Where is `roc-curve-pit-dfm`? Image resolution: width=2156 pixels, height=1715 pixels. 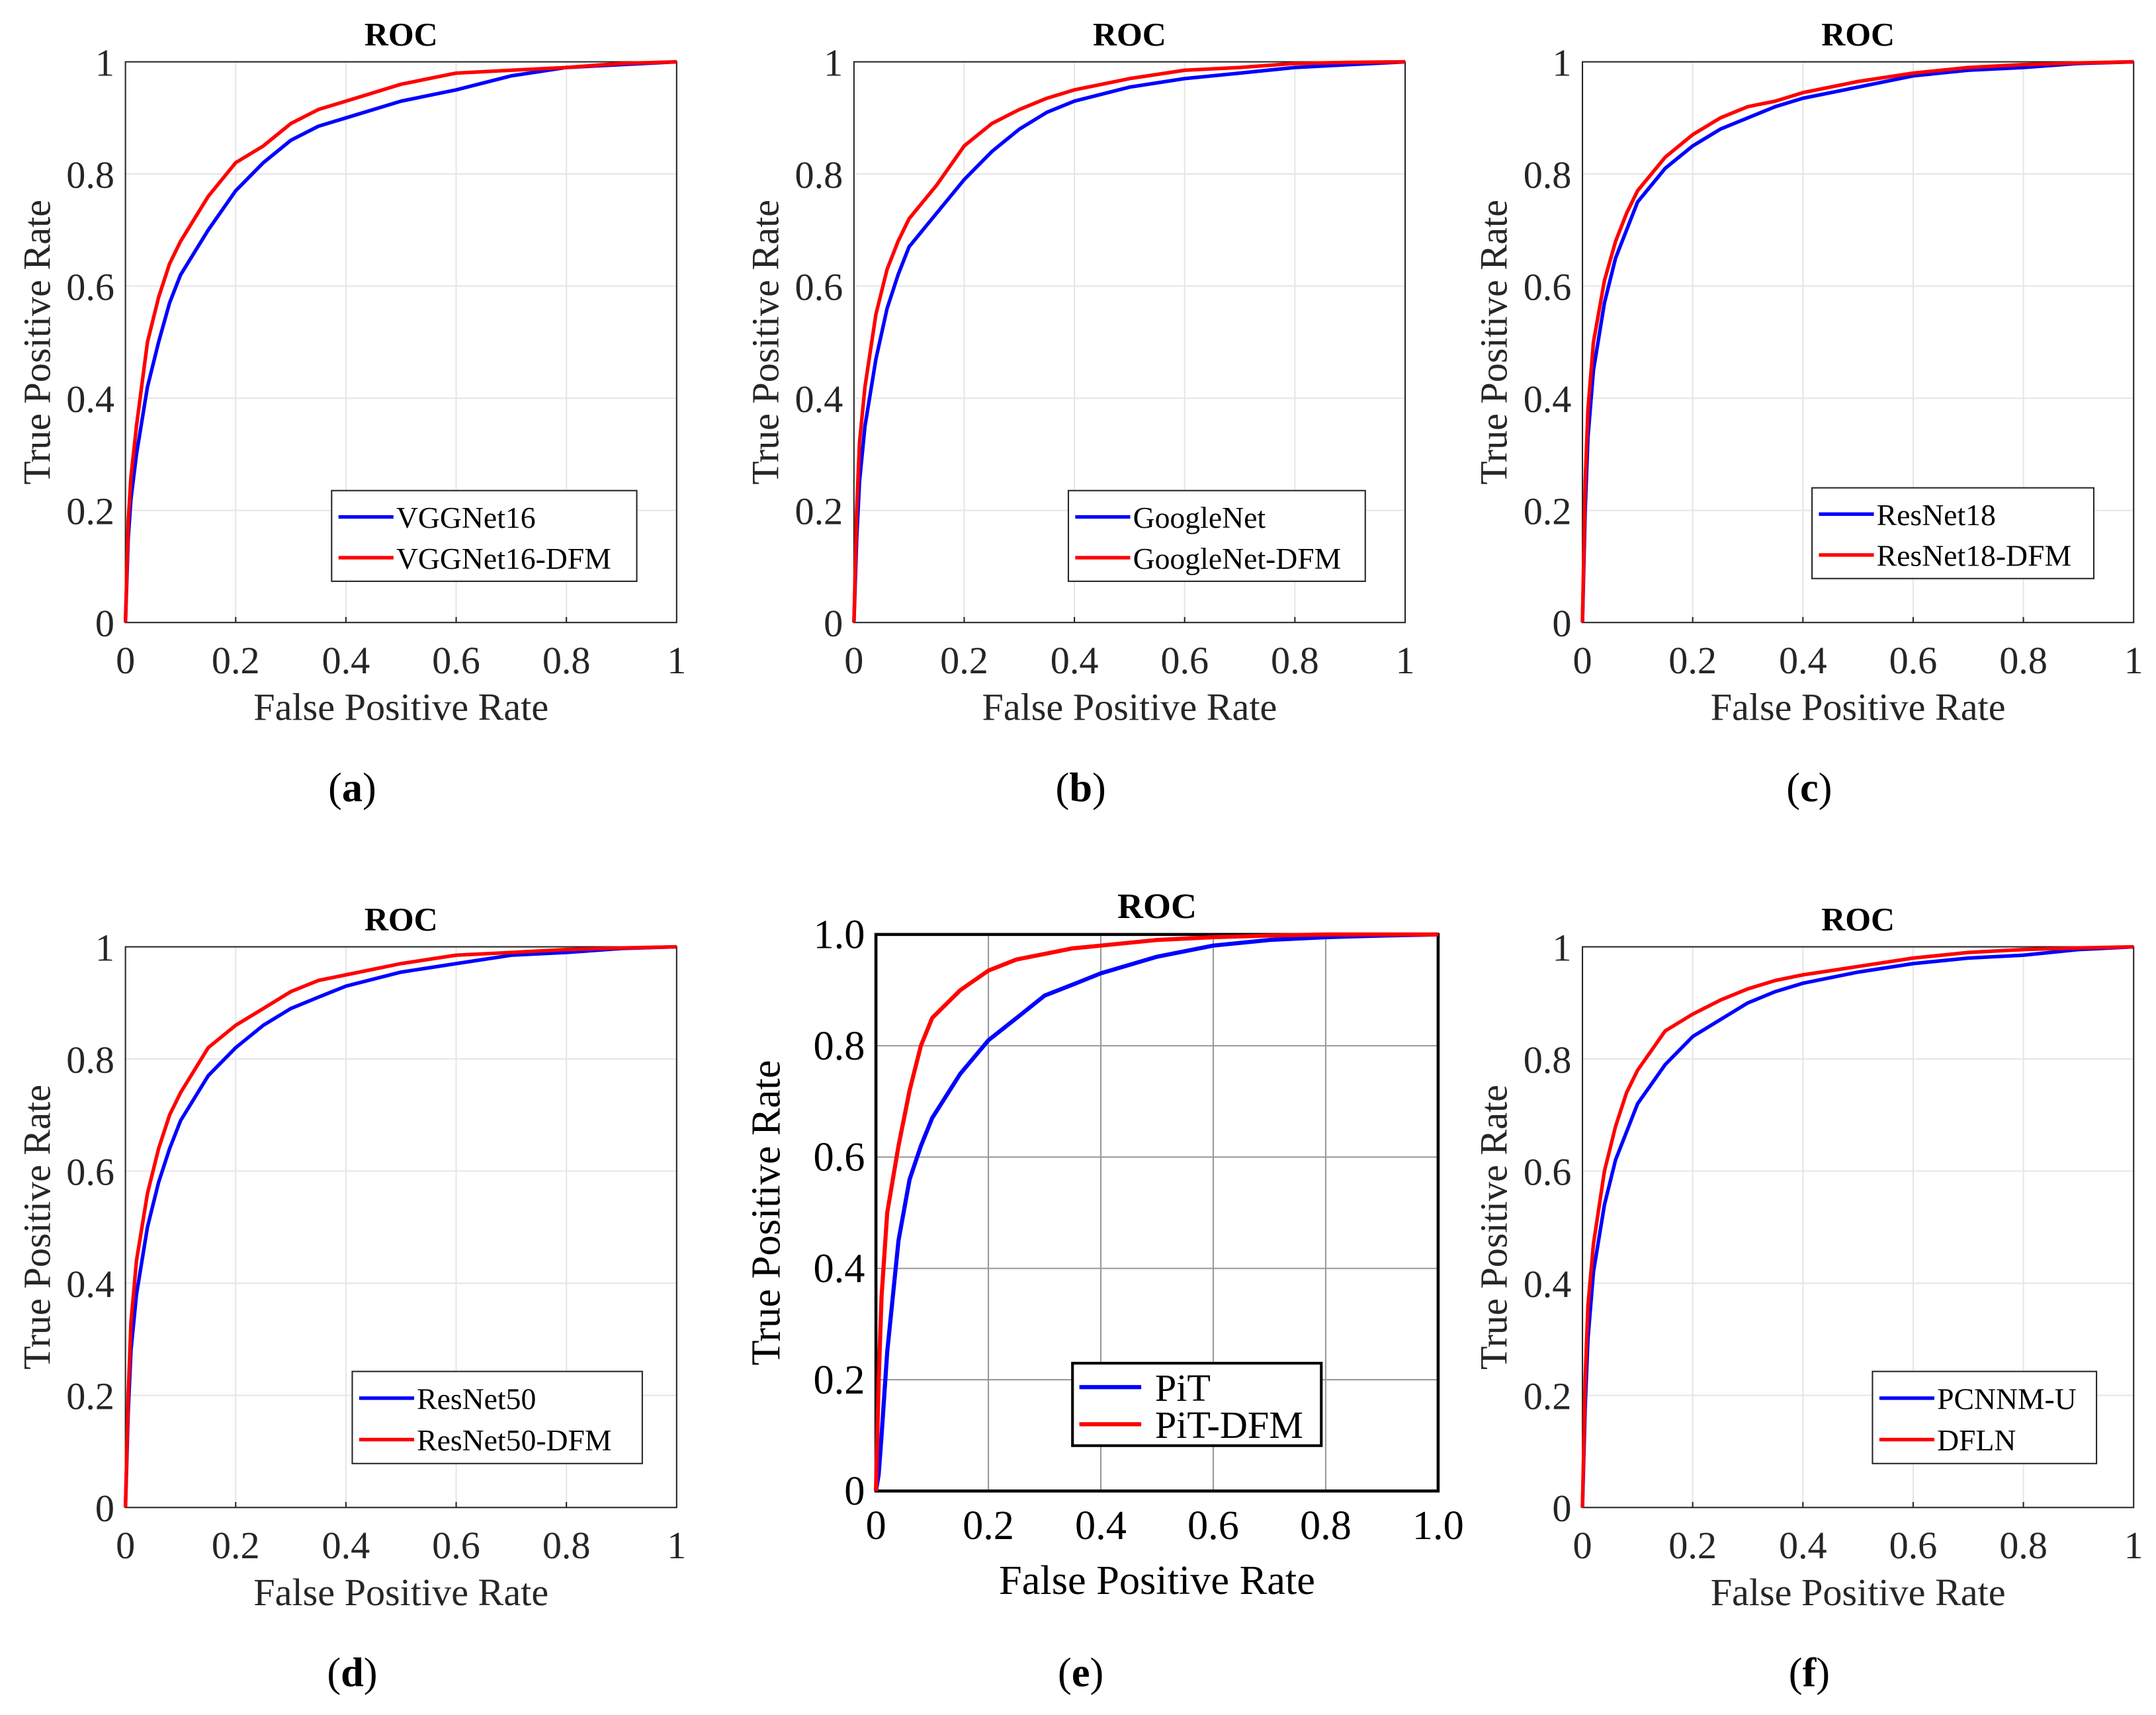 roc-curve-pit-dfm is located at coordinates (1155, 1211).